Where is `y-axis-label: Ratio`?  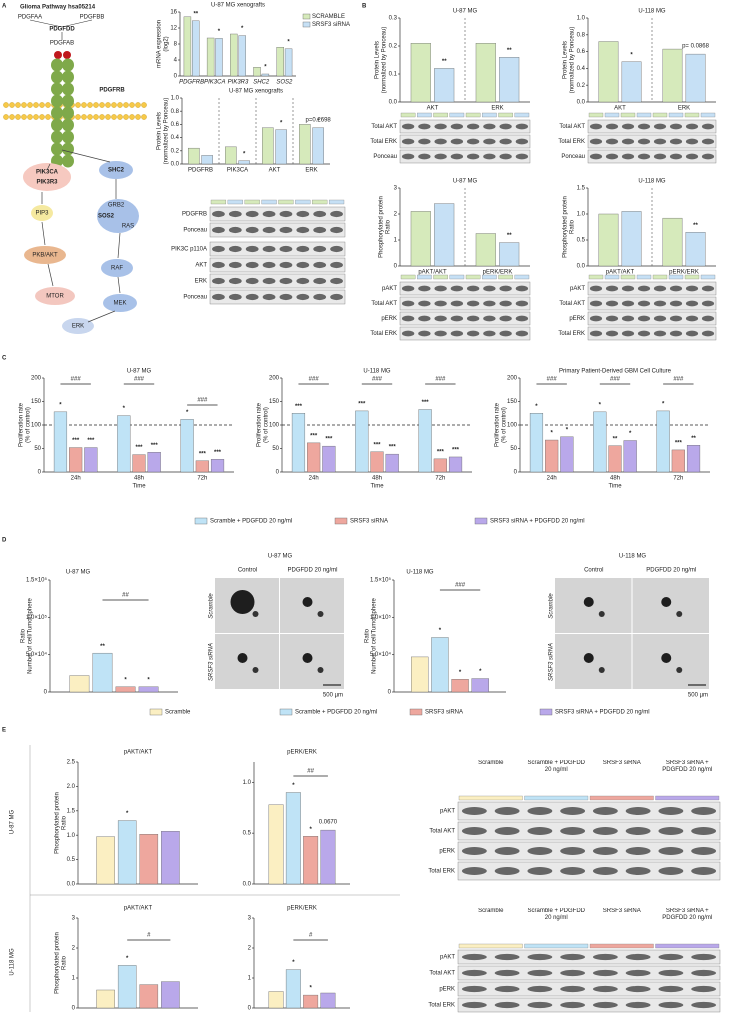 y-axis-label: Ratio is located at coordinates (65, 962).